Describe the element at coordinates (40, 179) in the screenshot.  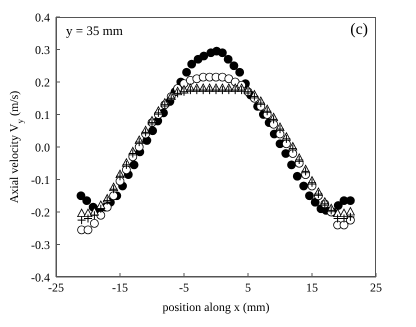
I see `y-tick-label: -0.1` at that location.